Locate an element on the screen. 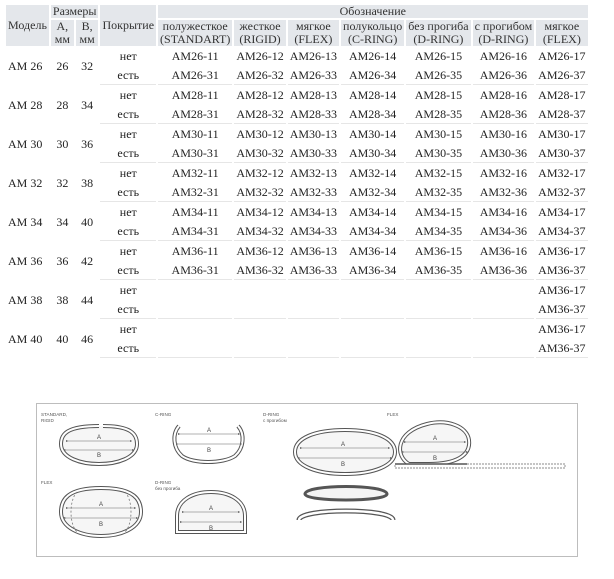 The width and height of the screenshot is (614, 579). code-cell: АМ32-31 is located at coordinates (195, 193).